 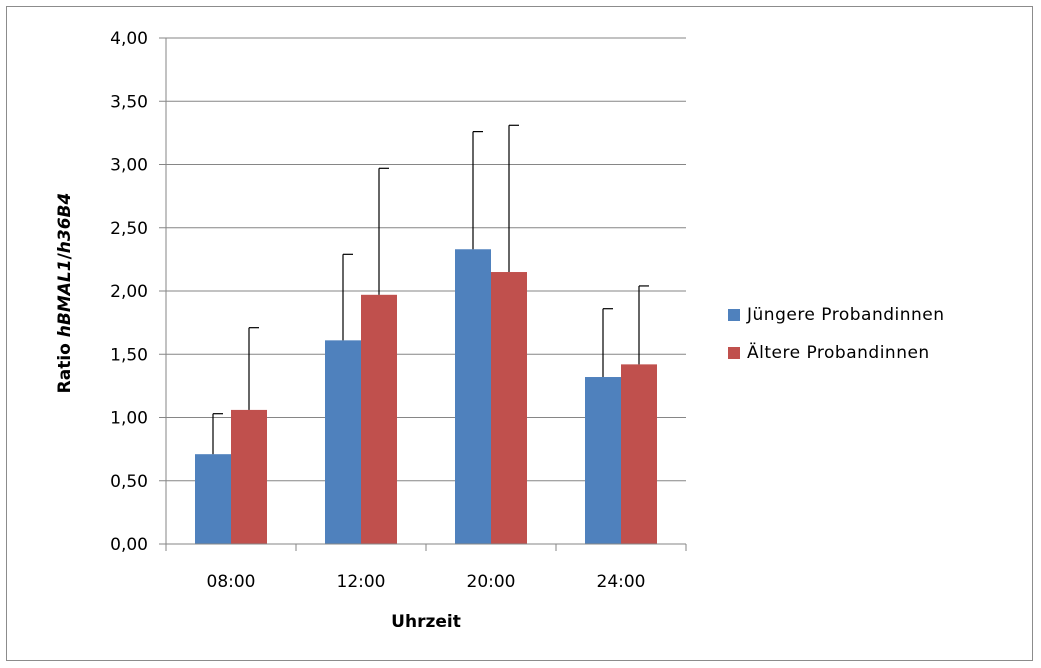 I want to click on y-axis-title-italic-2: h36B4, so click(x=65, y=223).